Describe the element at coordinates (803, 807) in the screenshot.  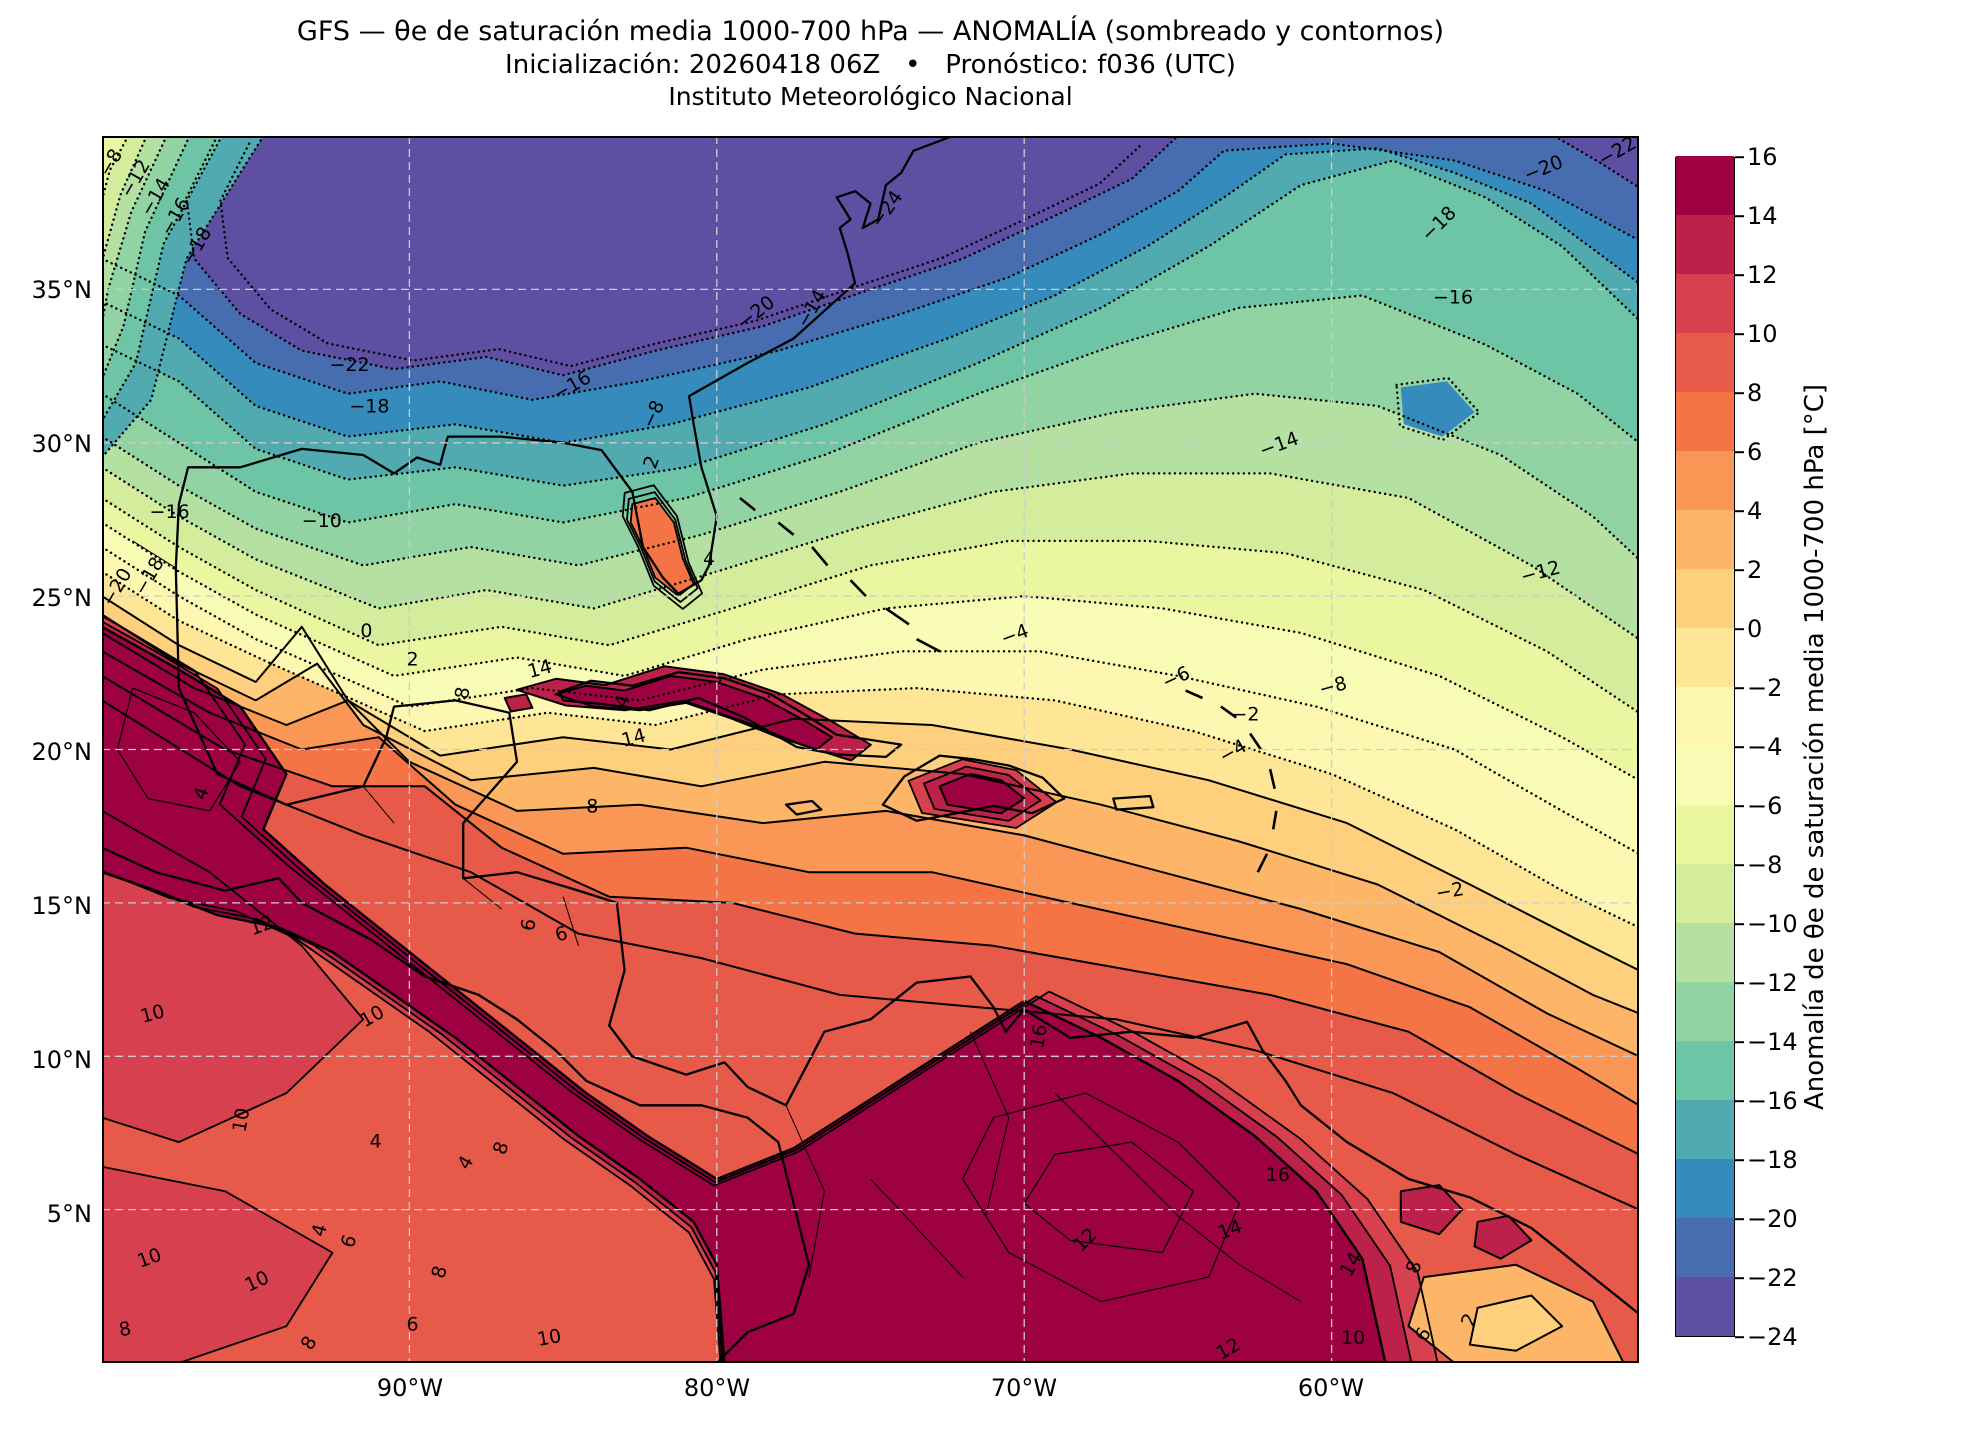
I see `coastline-jamaica` at that location.